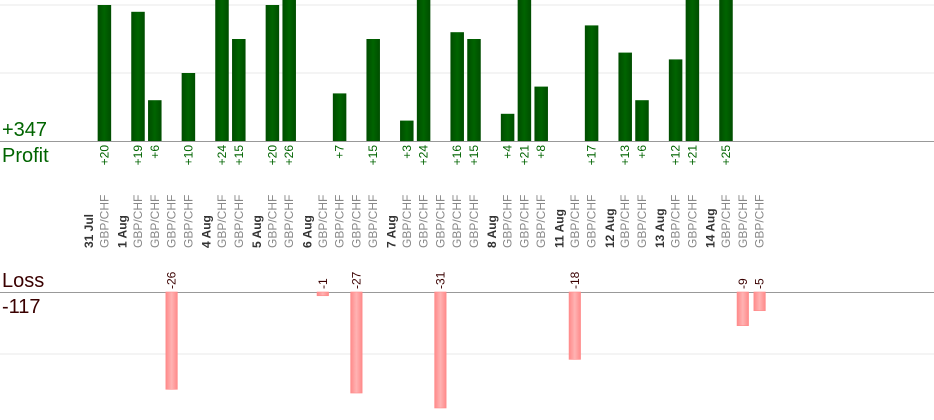  Describe the element at coordinates (440, 280) in the screenshot. I see `loss-value-label: -31` at that location.